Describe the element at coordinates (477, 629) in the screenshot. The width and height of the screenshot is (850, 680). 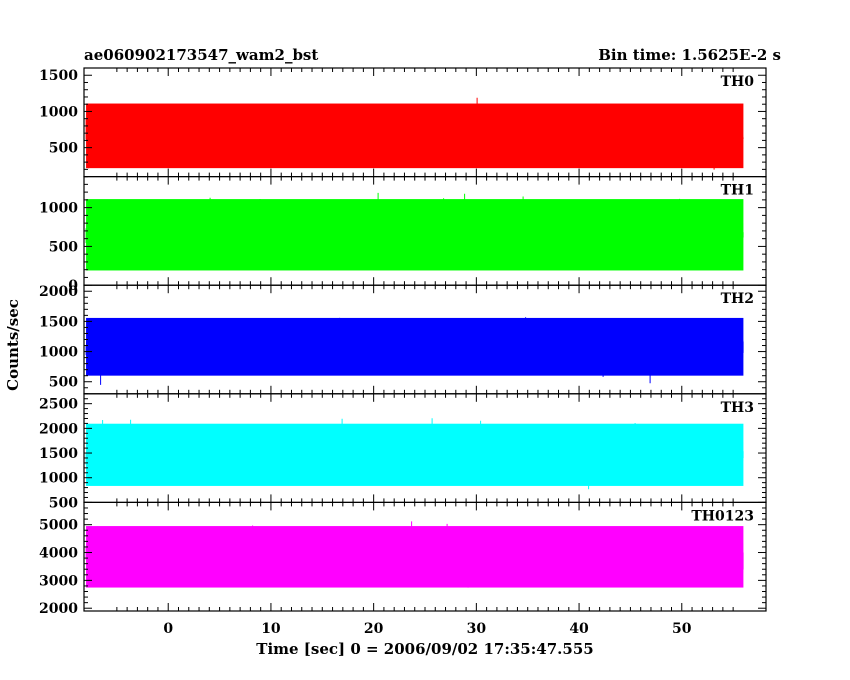
I see `x-tick-label: 30` at that location.